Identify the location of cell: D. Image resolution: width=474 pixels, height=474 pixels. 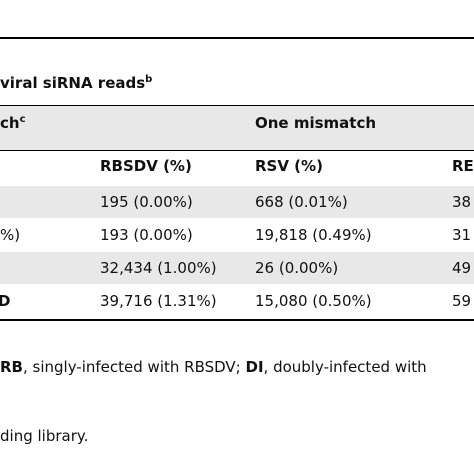
(5, 301).